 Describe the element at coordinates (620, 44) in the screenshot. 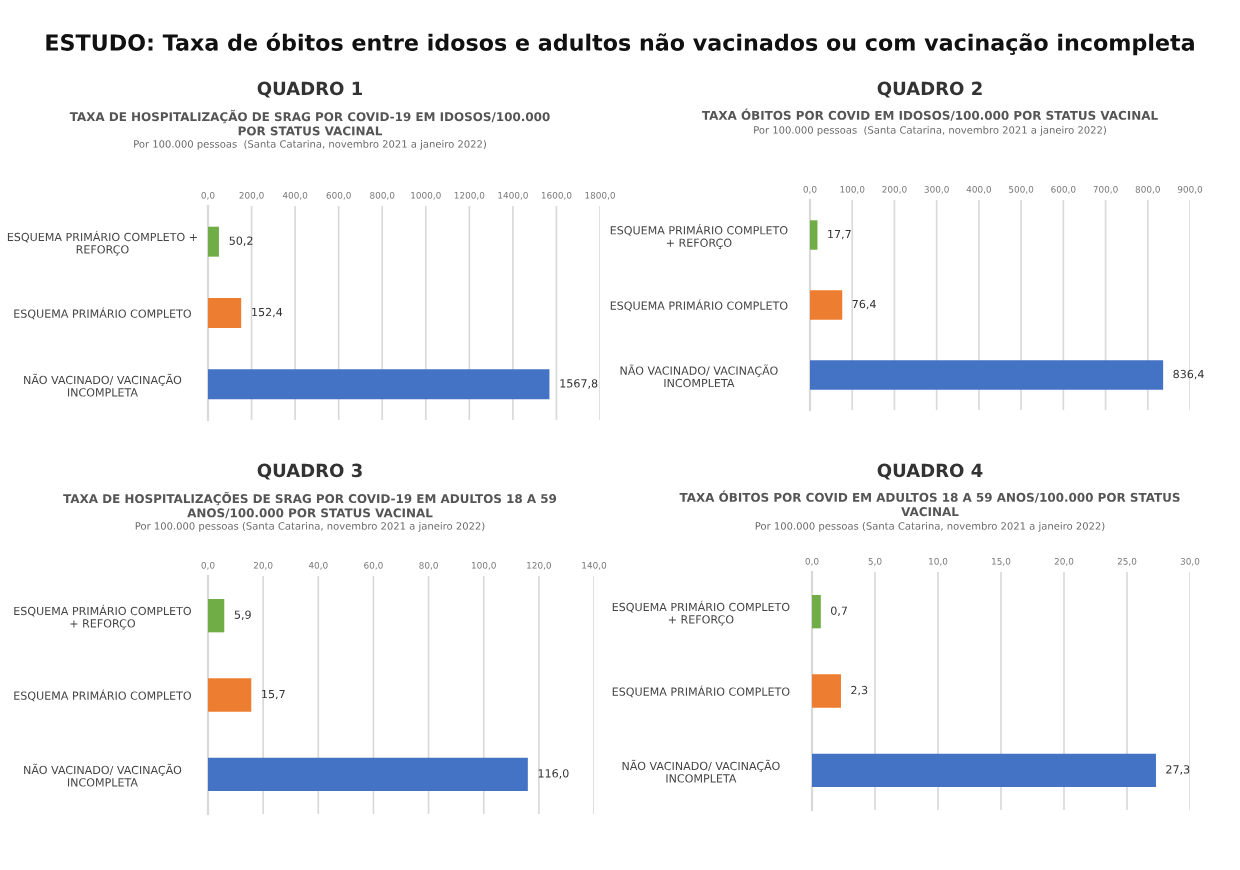

I see `text: ESTUDO: Taxa de óbitos entre idosos e adultos não vacinados ou com vacinação incompleta` at that location.